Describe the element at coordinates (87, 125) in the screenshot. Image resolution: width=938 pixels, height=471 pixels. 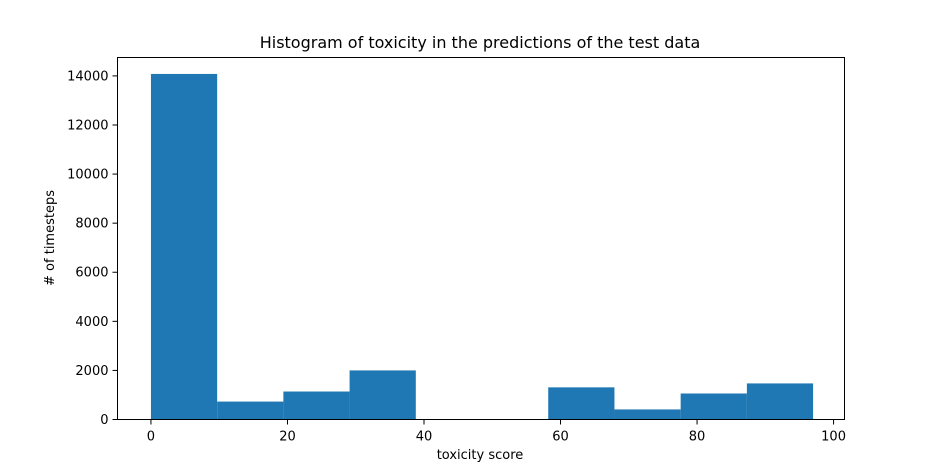
I see `y-tick-label: 12000` at that location.